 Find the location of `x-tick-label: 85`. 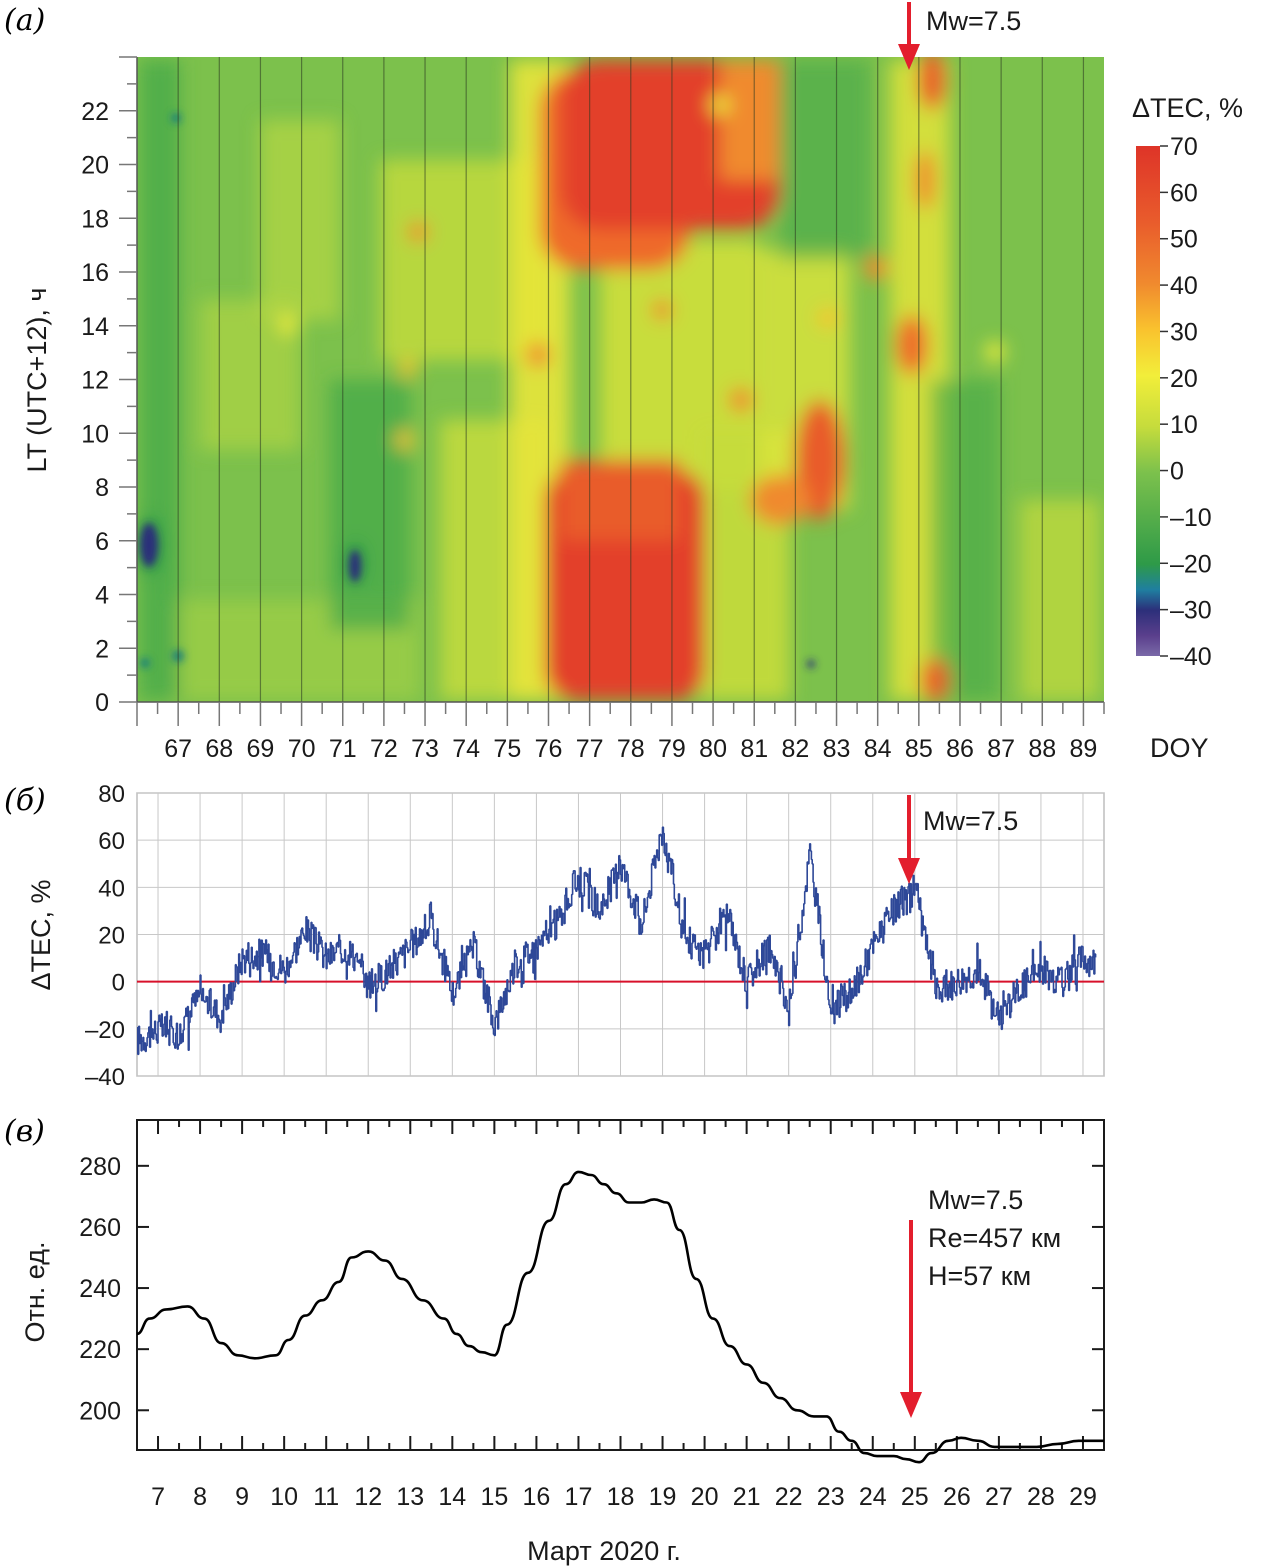

x-tick-label: 85 is located at coordinates (919, 749).